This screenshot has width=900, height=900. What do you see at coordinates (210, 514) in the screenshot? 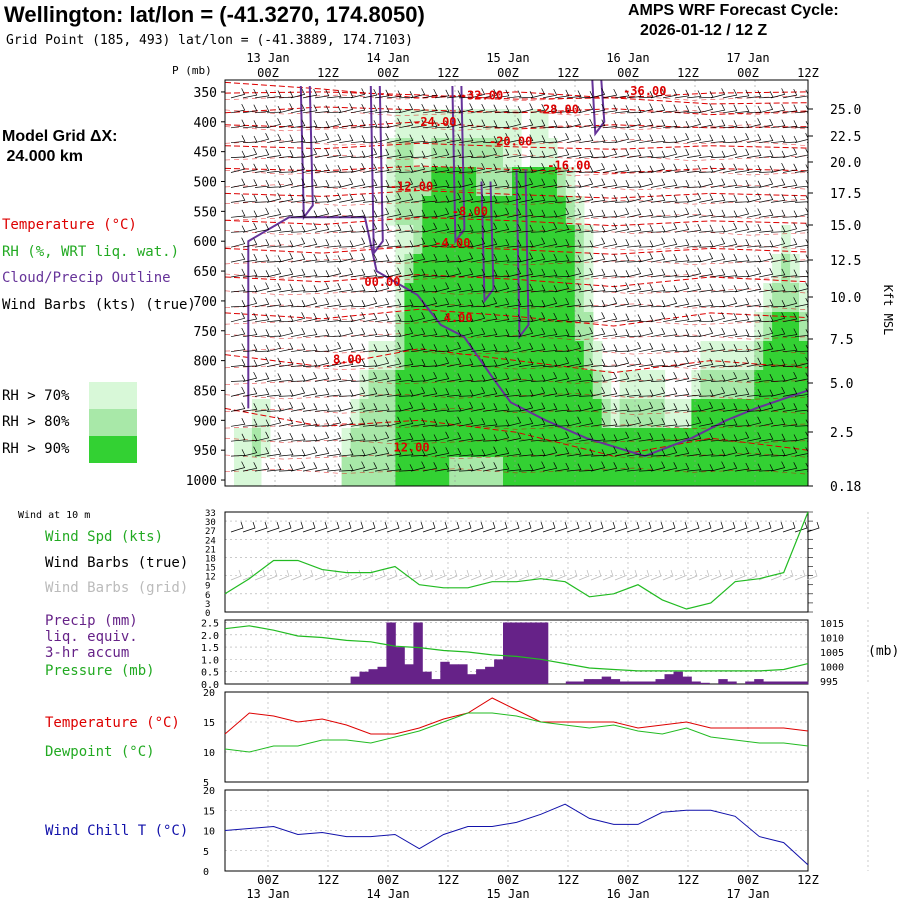
I see `wind-tick-label: 33` at bounding box center [210, 514].